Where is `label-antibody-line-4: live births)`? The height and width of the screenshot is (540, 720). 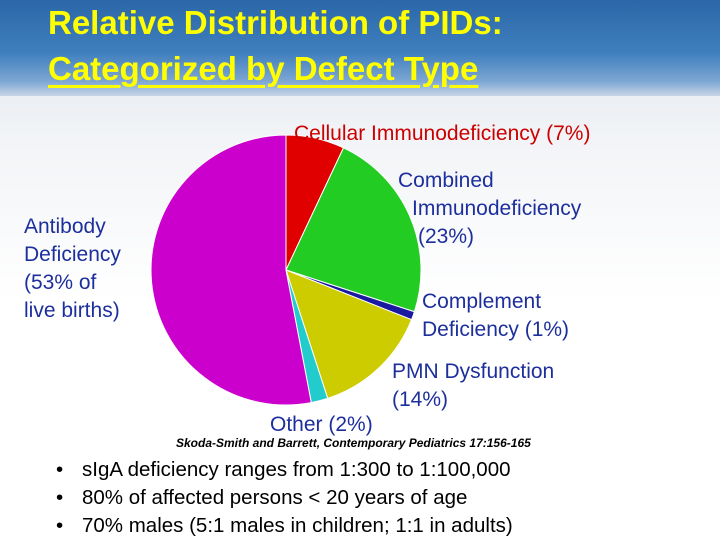 label-antibody-line-4: live births) is located at coordinates (72, 310).